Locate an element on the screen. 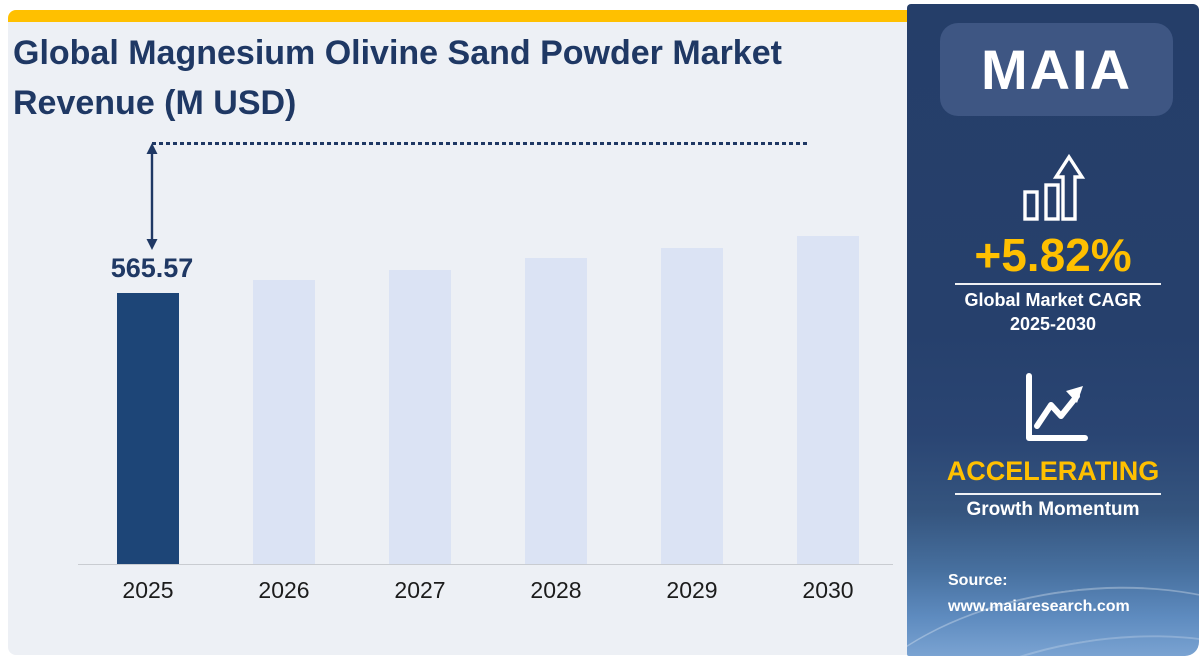 The width and height of the screenshot is (1203, 669). x-tick-label-2029: 2029 is located at coordinates (692, 590).